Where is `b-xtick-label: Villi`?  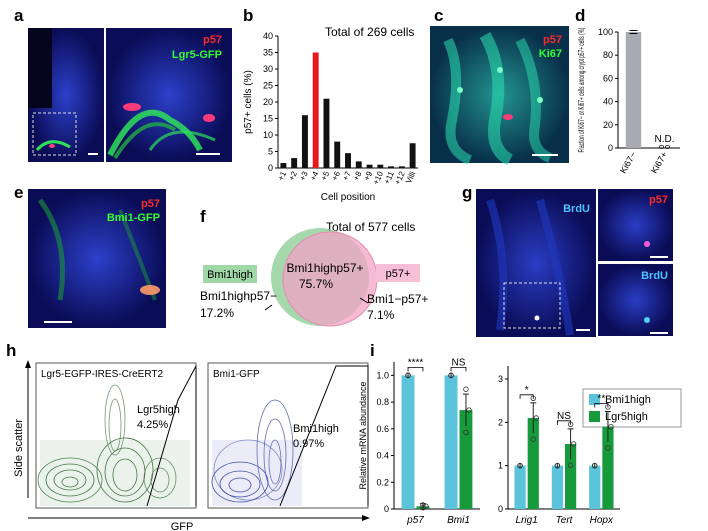 b-xtick-label: Villi is located at coordinates (410, 177).